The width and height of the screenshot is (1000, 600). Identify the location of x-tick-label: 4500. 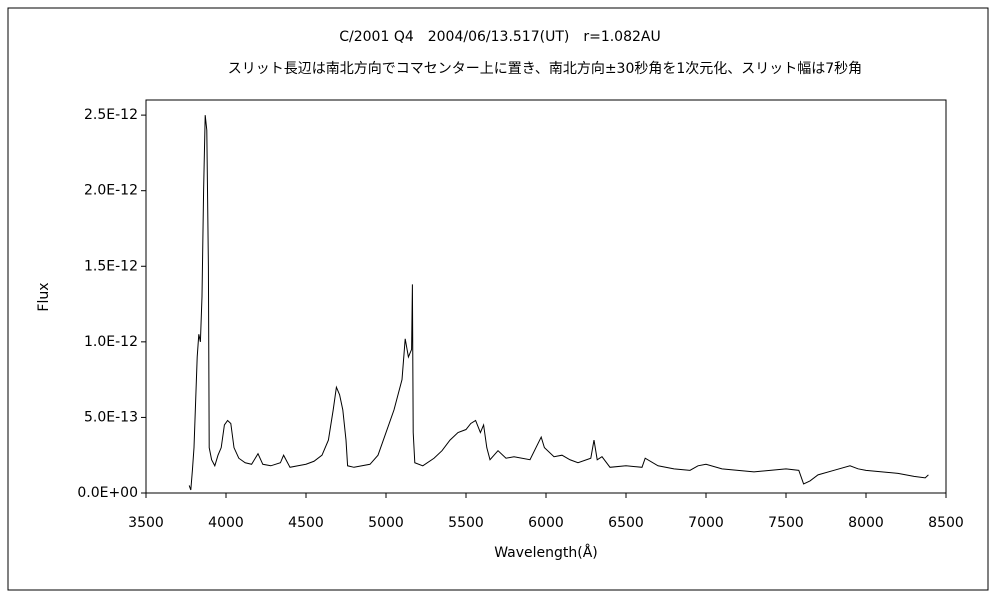
(306, 523).